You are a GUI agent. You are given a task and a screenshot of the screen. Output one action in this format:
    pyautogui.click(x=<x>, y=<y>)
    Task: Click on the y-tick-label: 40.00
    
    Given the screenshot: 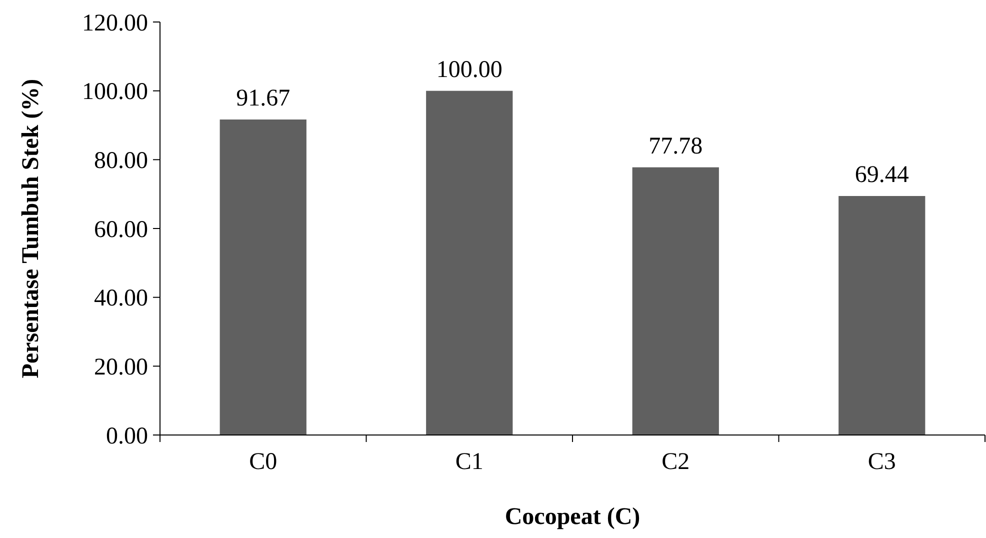 What is the action you would take?
    pyautogui.click(x=121, y=299)
    